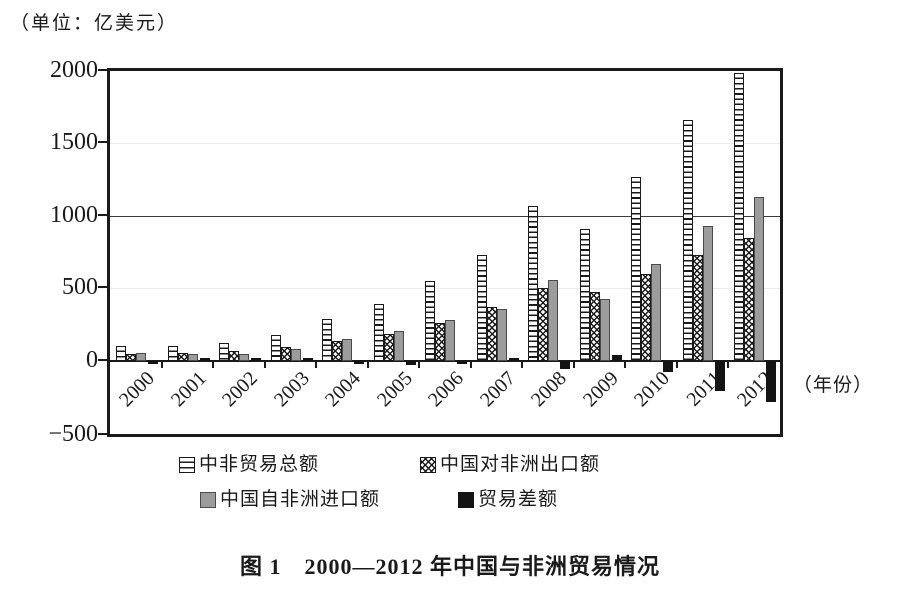  Describe the element at coordinates (518, 499) in the screenshot. I see `legend-label-balance: 贸易差额` at that location.